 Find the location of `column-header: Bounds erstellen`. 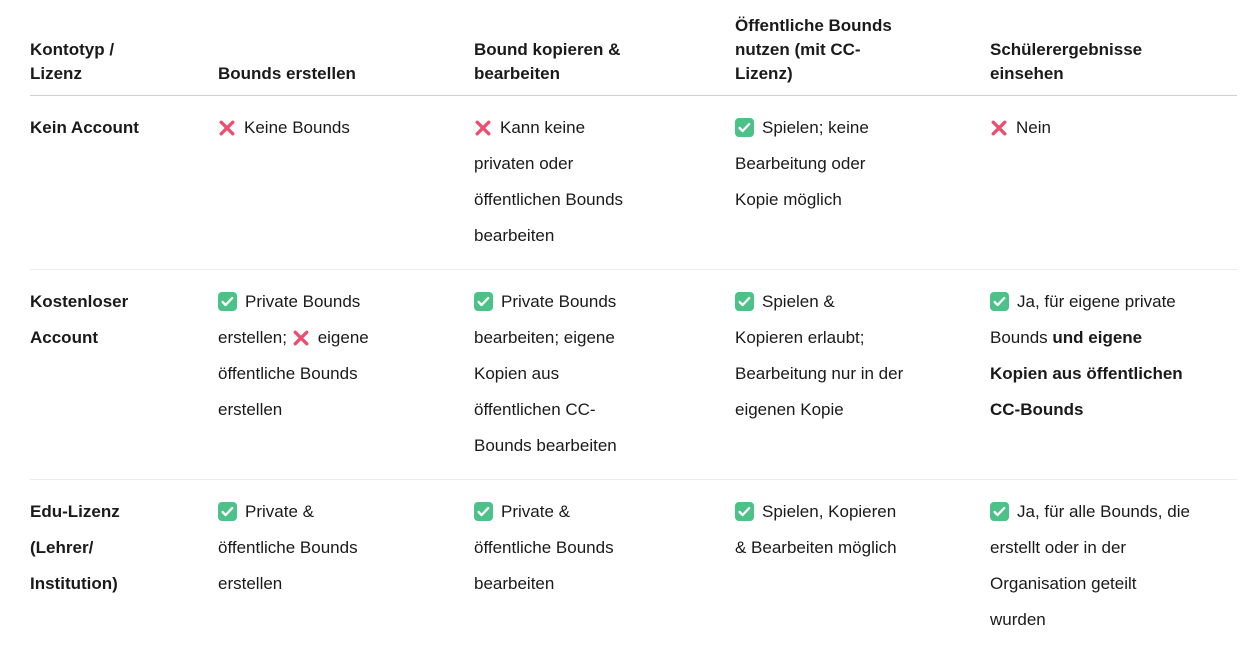

column-header: Bounds erstellen is located at coordinates (346, 49).